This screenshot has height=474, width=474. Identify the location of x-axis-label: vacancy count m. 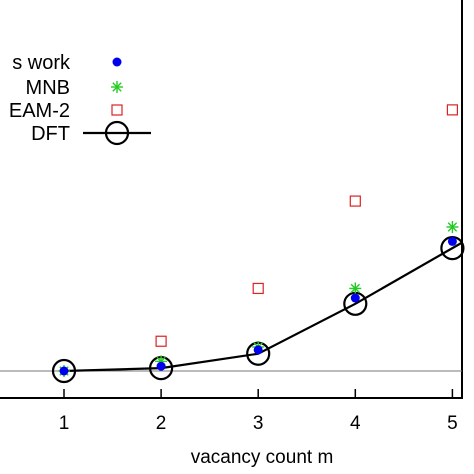
(262, 457).